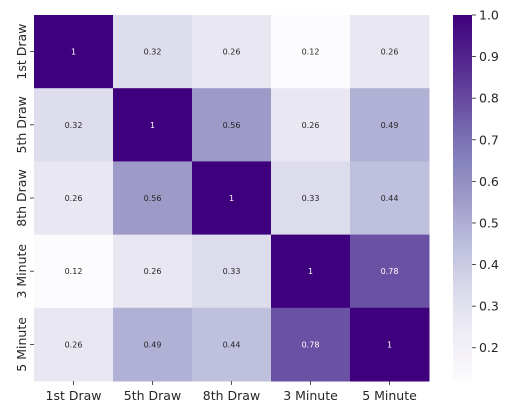 Image resolution: width=512 pixels, height=416 pixels. I want to click on heatmap-cell-5th-draw-5th-draw, so click(153, 125).